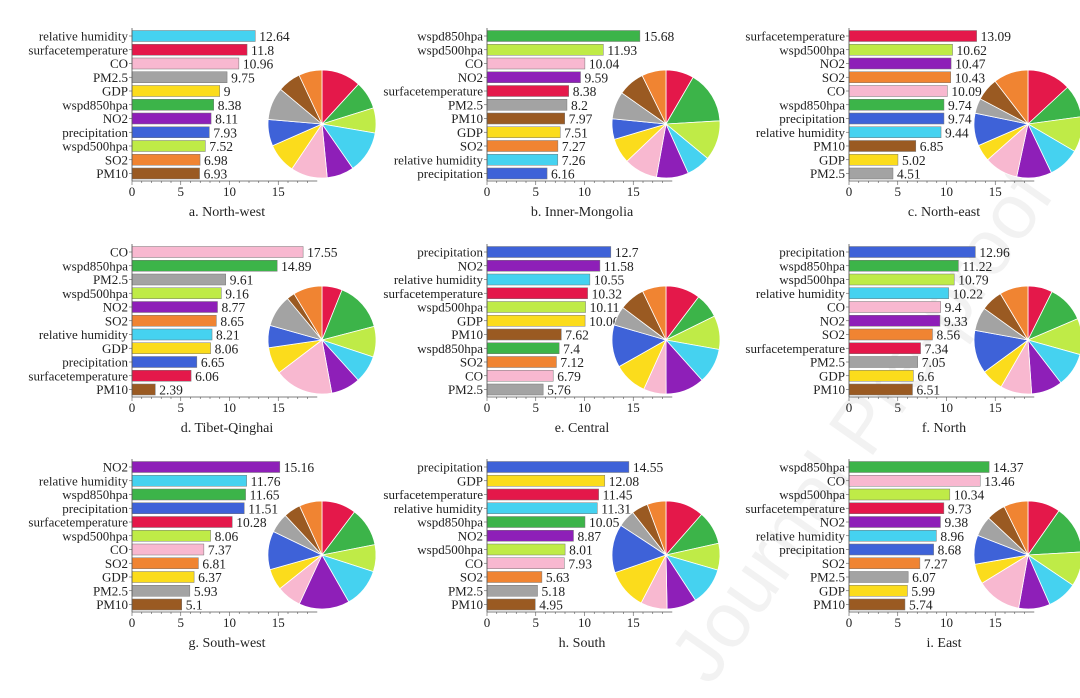 Image resolution: width=1080 pixels, height=698 pixels. I want to click on value-label: 11.51, so click(263, 508).